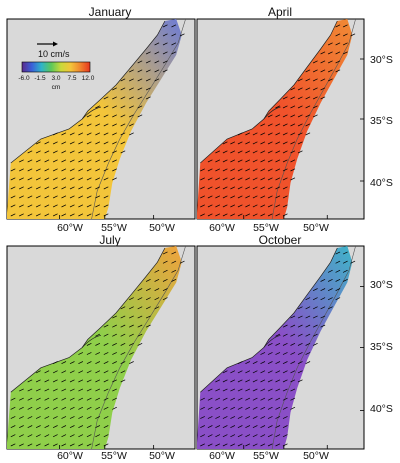  What do you see at coordinates (110, 12) in the screenshot?
I see `panel-title-january: January` at bounding box center [110, 12].